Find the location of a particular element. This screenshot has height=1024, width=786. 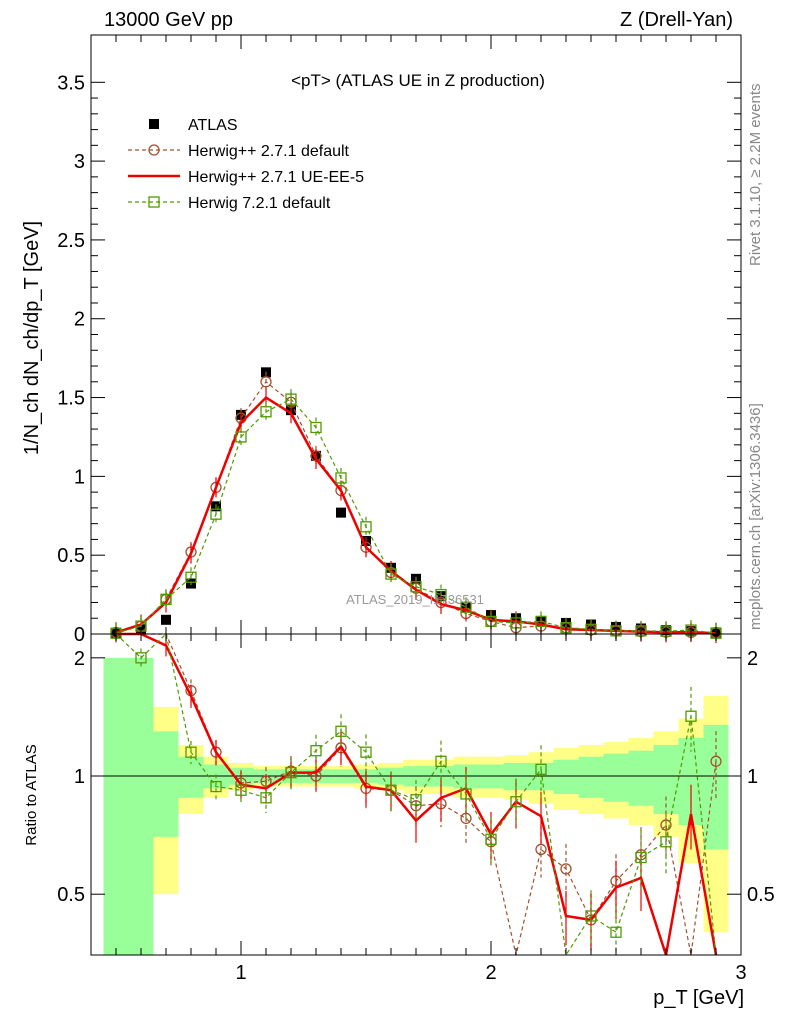

legend-label: ATLAS is located at coordinates (213, 125).